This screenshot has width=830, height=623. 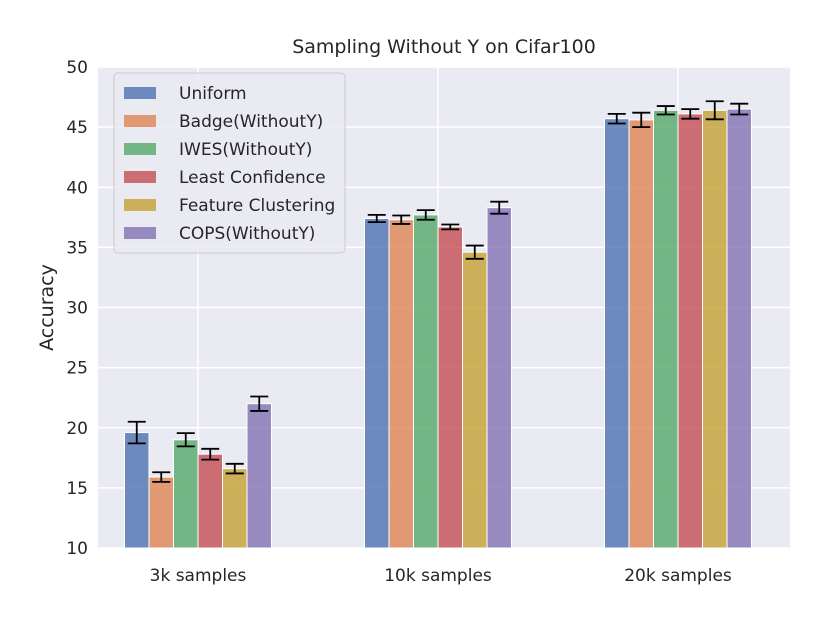 What do you see at coordinates (251, 122) in the screenshot?
I see `legend-label: Badge(WithoutY)` at bounding box center [251, 122].